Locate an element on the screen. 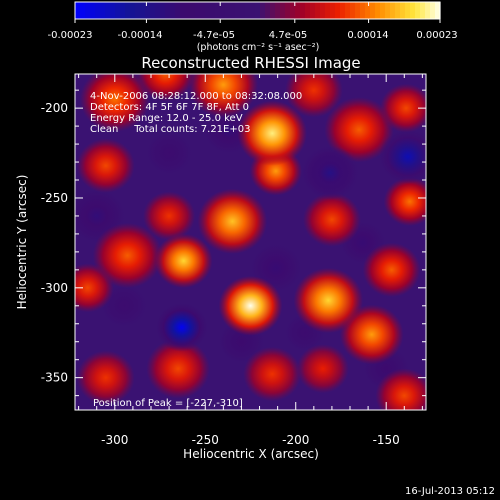 This screenshot has height=500, width=500. colorbar-tick-label: 4.7e-05 is located at coordinates (288, 35).